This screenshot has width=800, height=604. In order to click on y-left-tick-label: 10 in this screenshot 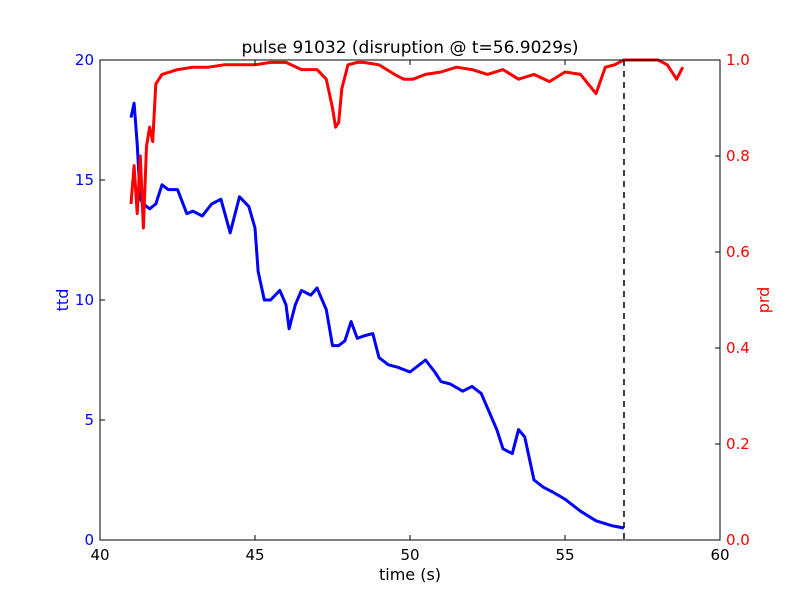, I will do `click(84, 300)`.